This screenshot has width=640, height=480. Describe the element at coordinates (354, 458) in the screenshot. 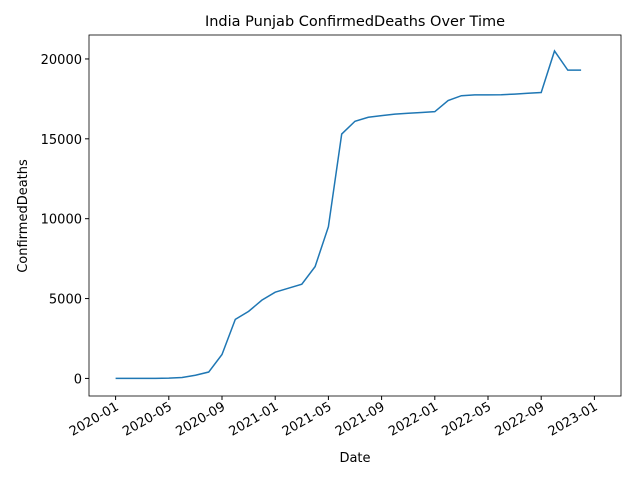

I see `x-axis-label: Date` at that location.